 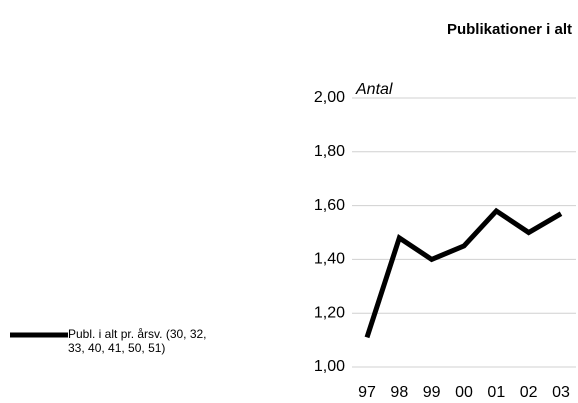 What do you see at coordinates (329, 151) in the screenshot?
I see `y-tick-label: 1,80` at bounding box center [329, 151].